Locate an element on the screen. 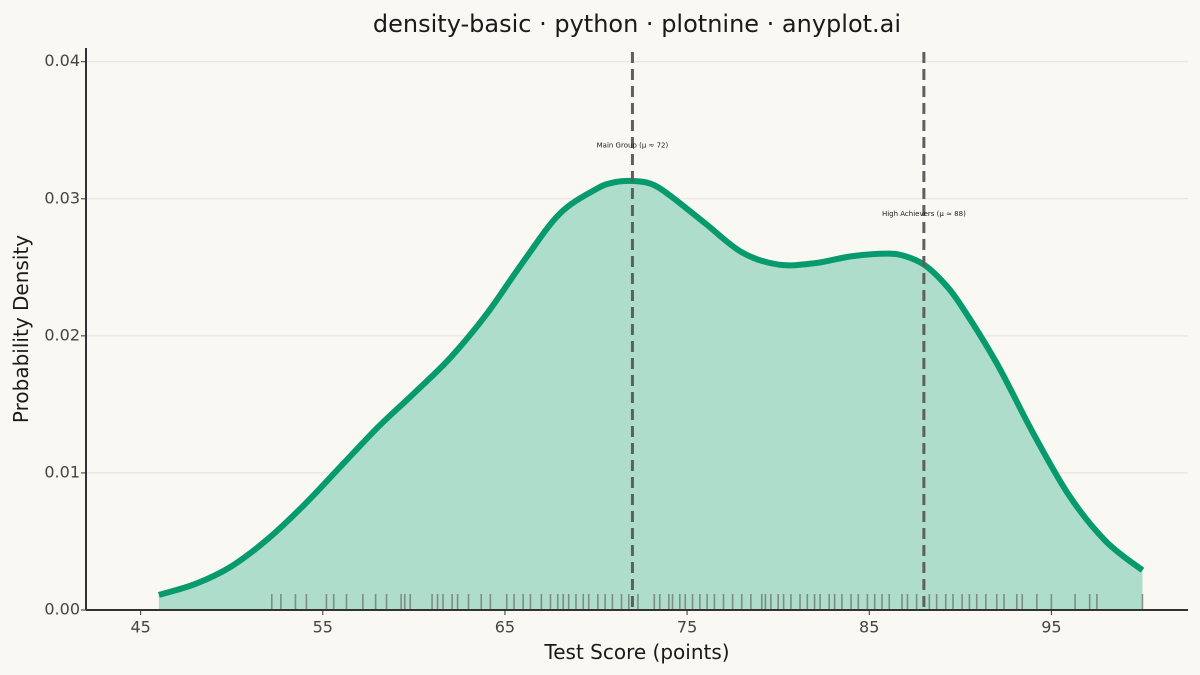  y-tick-label-0: 0.00 is located at coordinates (62, 609).